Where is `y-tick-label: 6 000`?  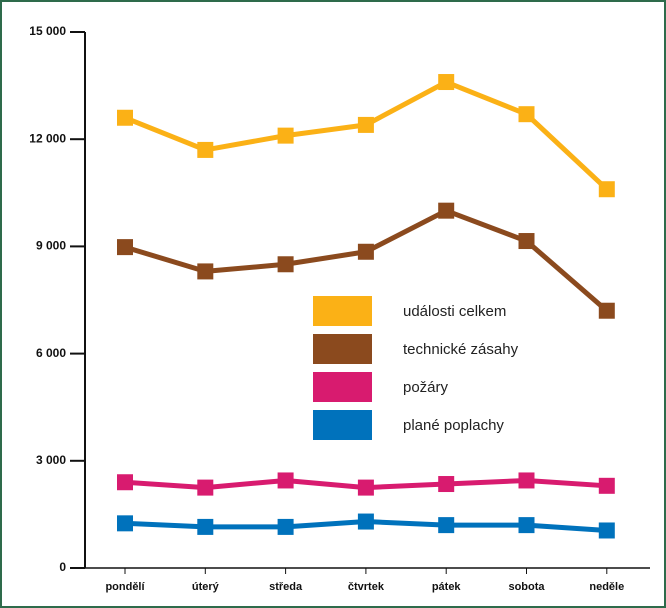
y-tick-label: 6 000 is located at coordinates (51, 353).